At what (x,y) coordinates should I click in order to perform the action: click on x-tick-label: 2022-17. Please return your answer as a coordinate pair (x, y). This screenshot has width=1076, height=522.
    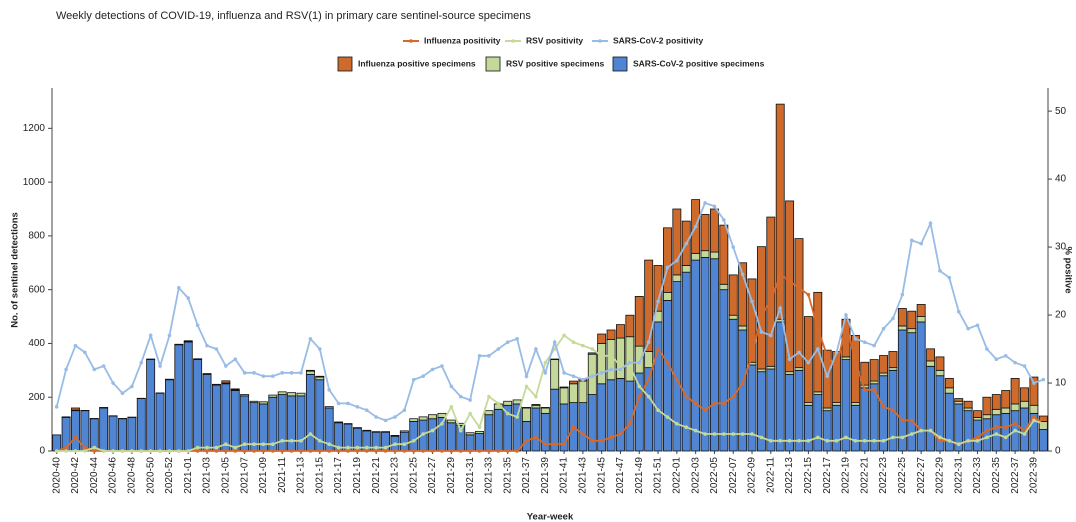
    Looking at the image, I should click on (827, 475).